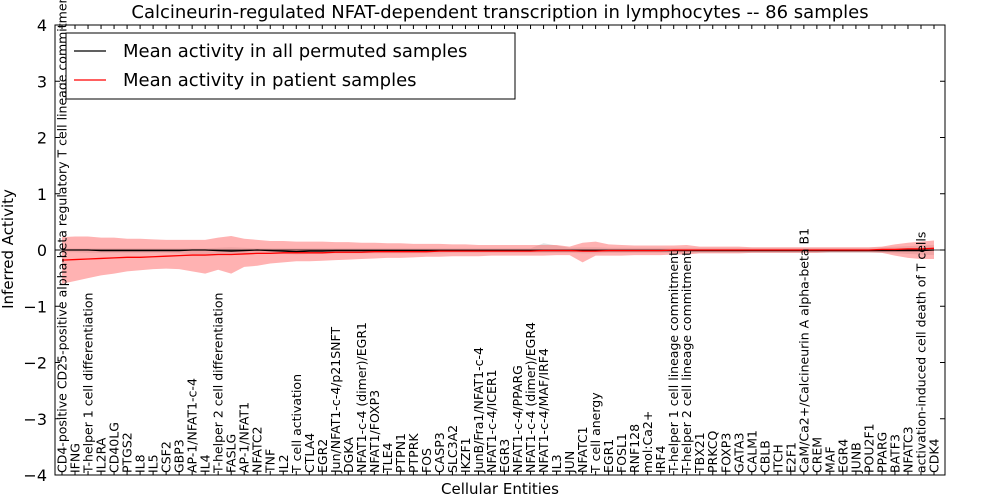 The height and width of the screenshot is (500, 1000). I want to click on x-tick-label: AP-1/NFAT1, so click(244, 437).